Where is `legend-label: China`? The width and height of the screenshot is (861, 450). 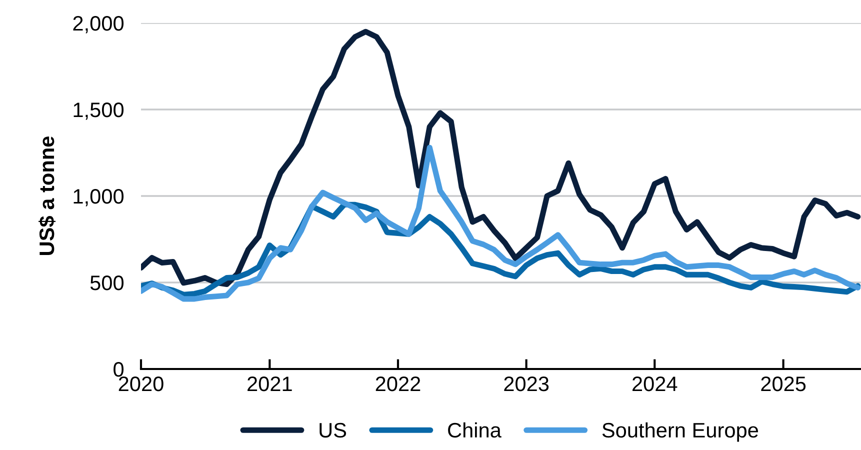
legend-label: China is located at coordinates (475, 430).